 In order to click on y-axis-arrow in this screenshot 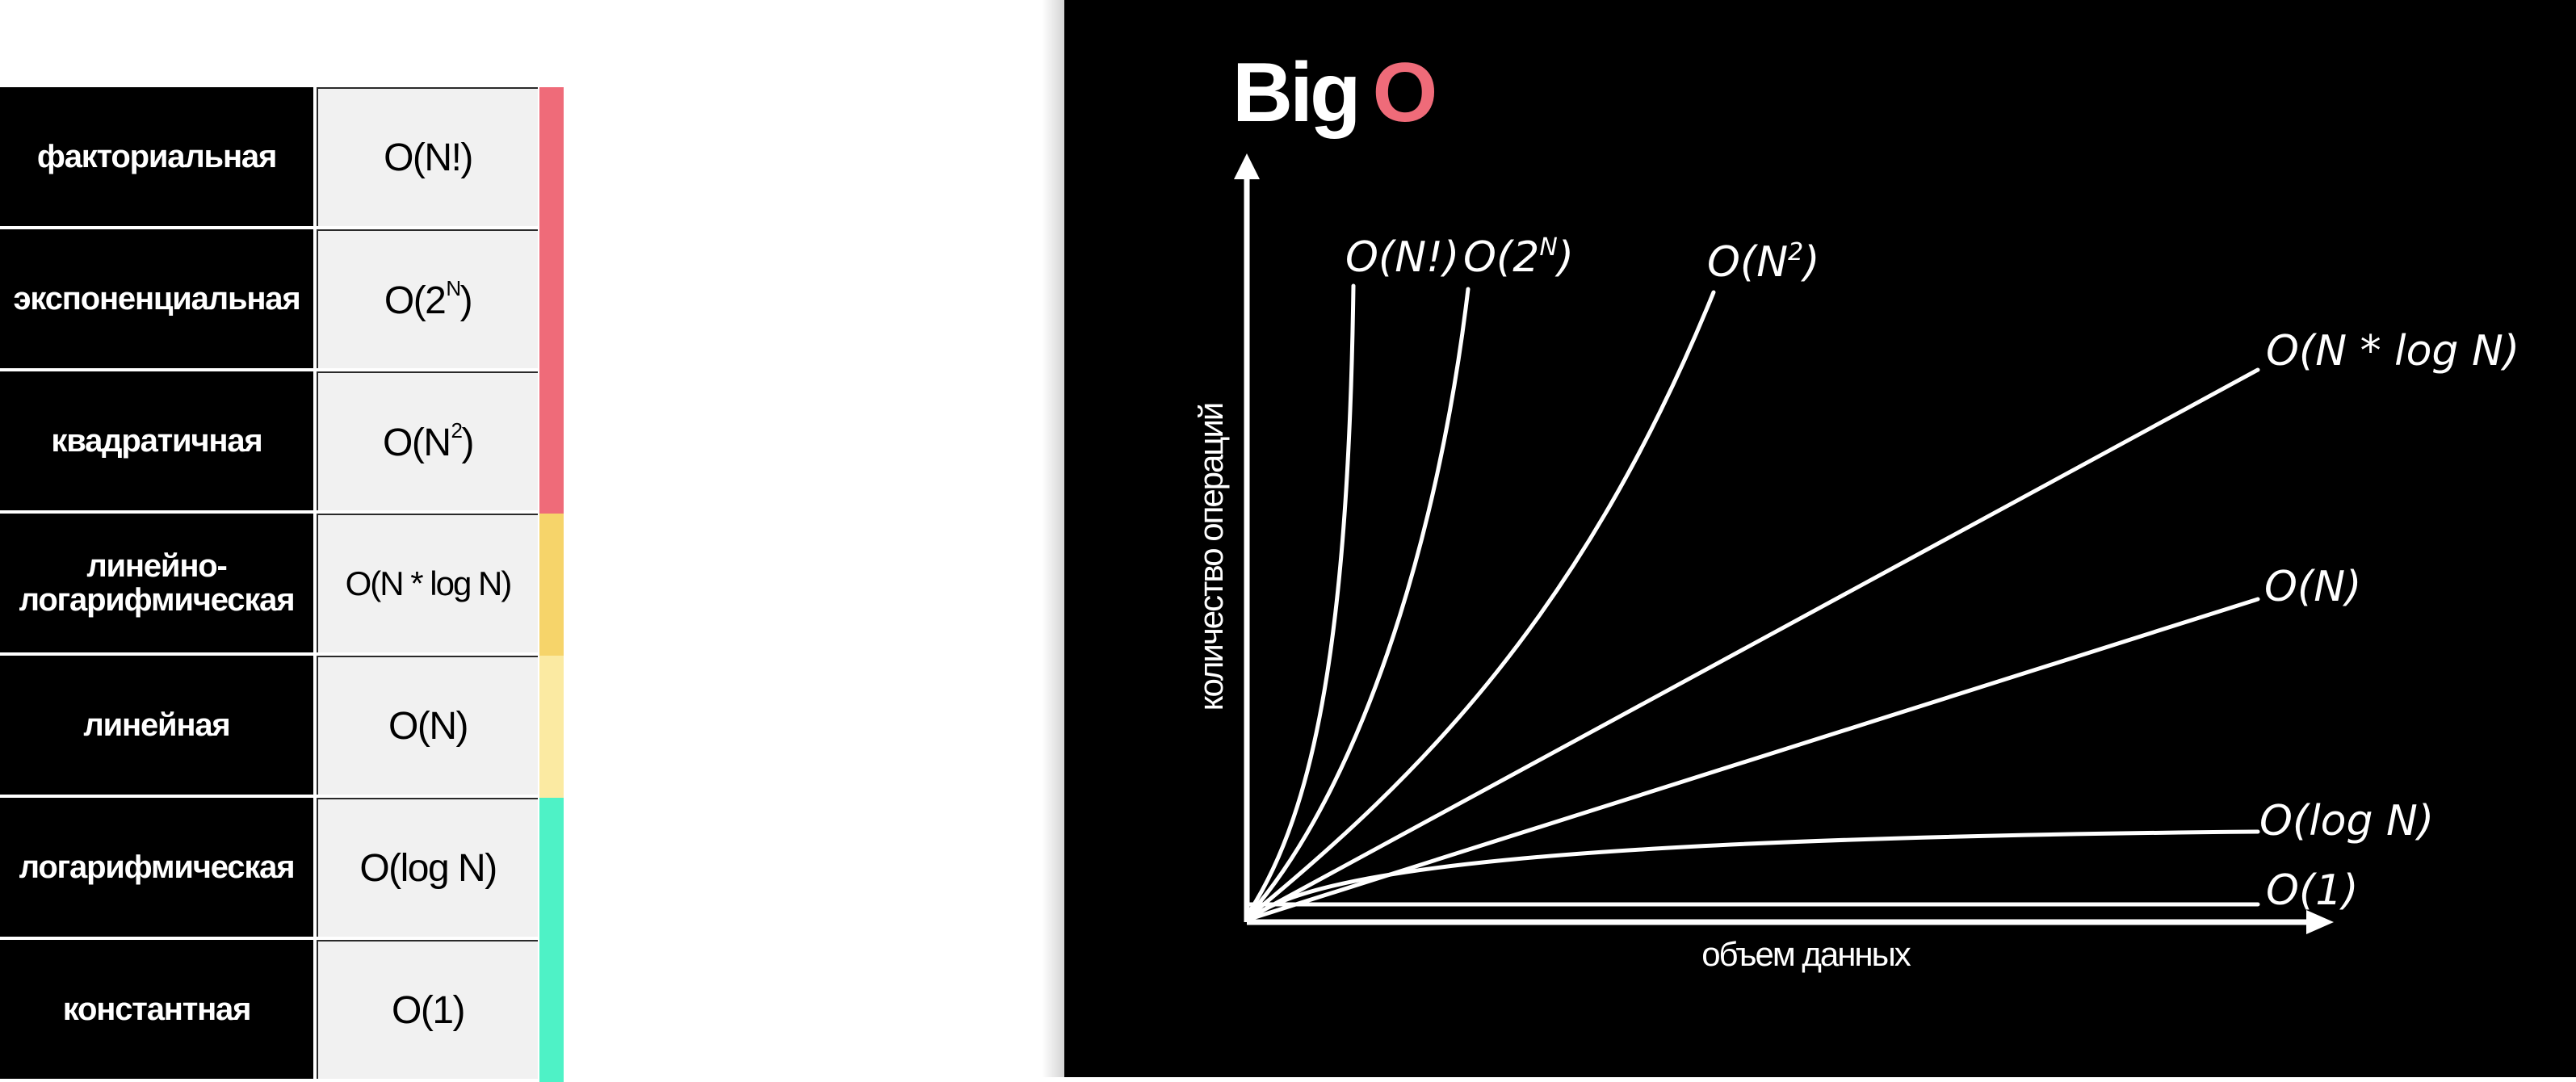, I will do `click(1247, 166)`.